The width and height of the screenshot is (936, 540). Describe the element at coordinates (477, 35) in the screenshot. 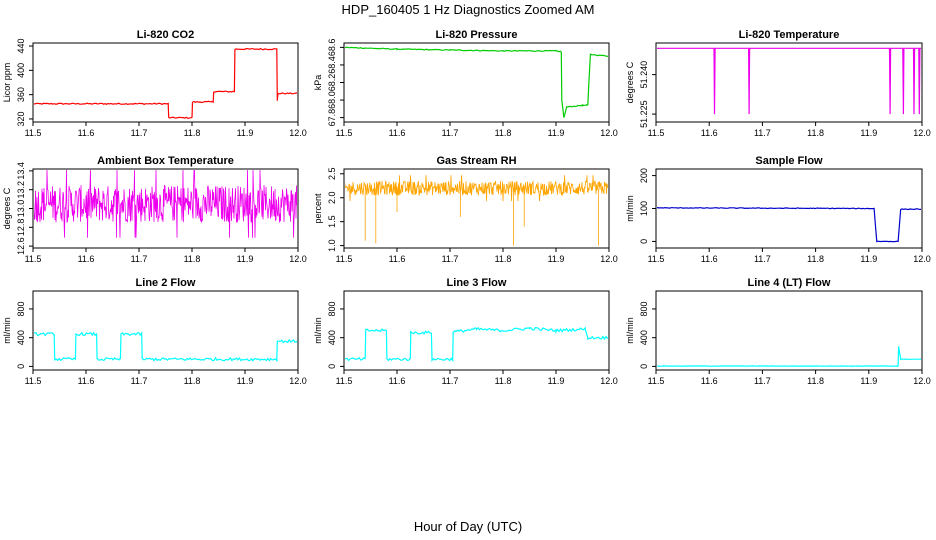

I see `panel-title: Li-820 Pressure` at that location.